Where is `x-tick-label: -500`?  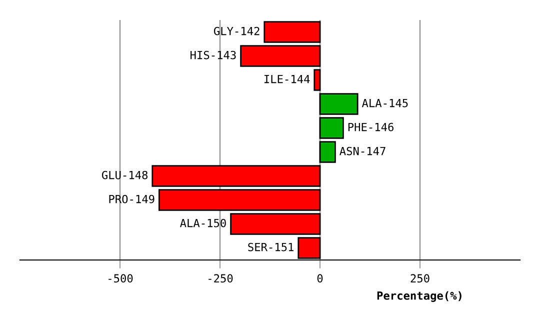 x-tick-label: -500 is located at coordinates (120, 278).